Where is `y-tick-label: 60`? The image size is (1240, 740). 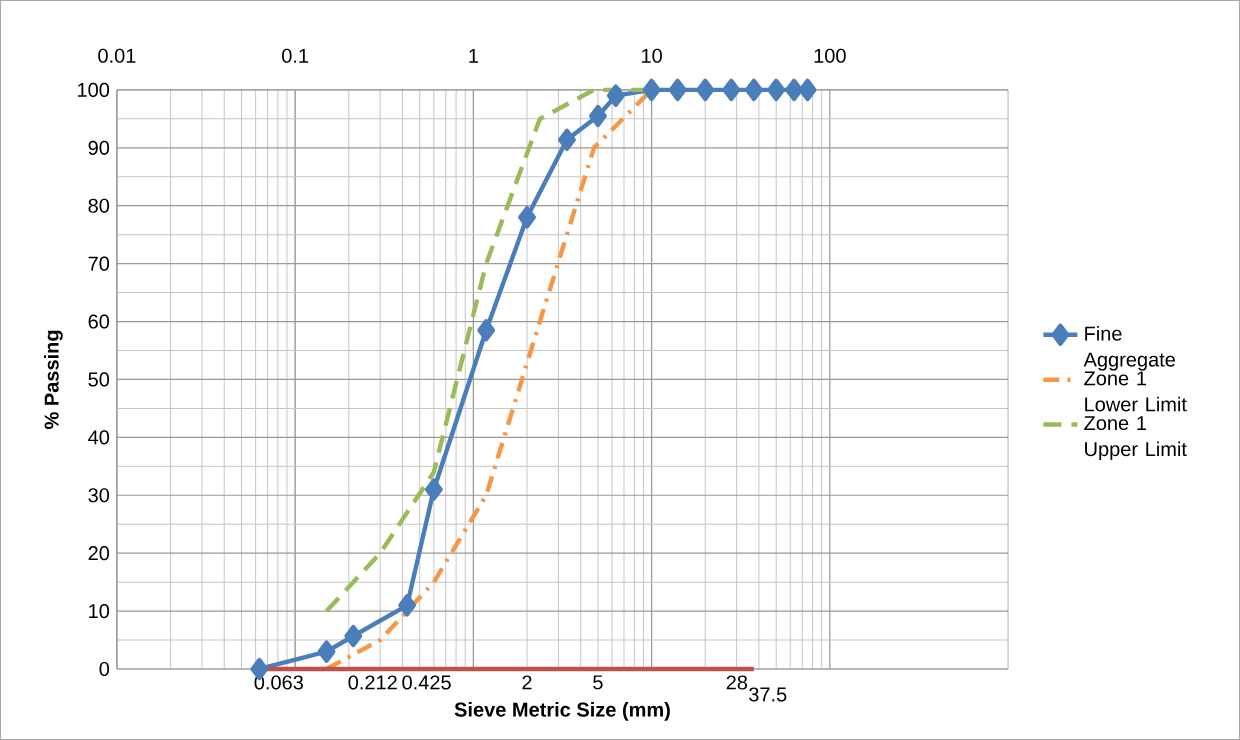
y-tick-label: 60 is located at coordinates (99, 321).